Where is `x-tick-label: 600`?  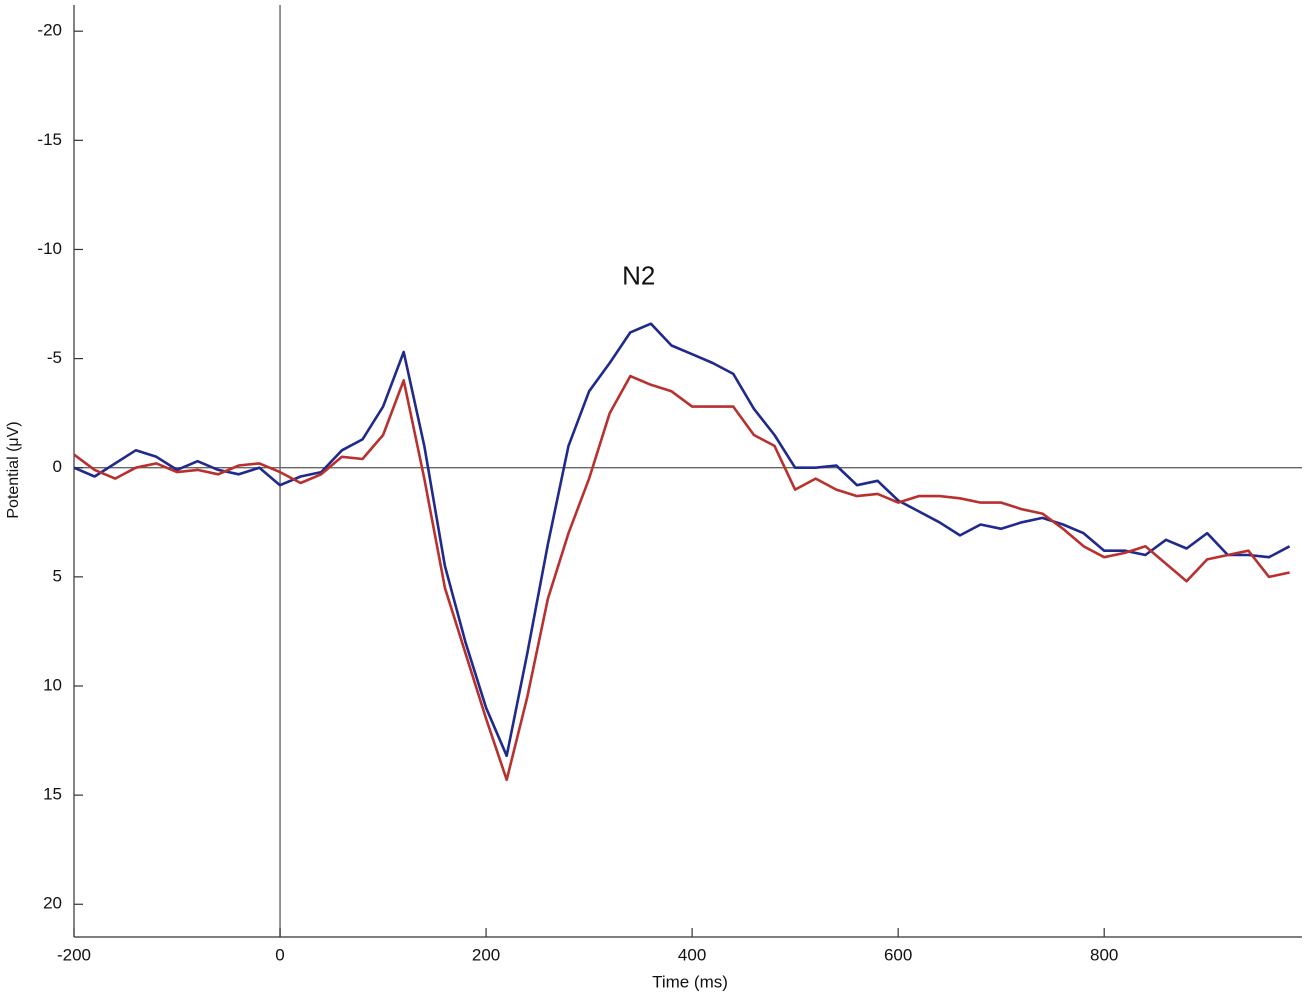
x-tick-label: 600 is located at coordinates (898, 954).